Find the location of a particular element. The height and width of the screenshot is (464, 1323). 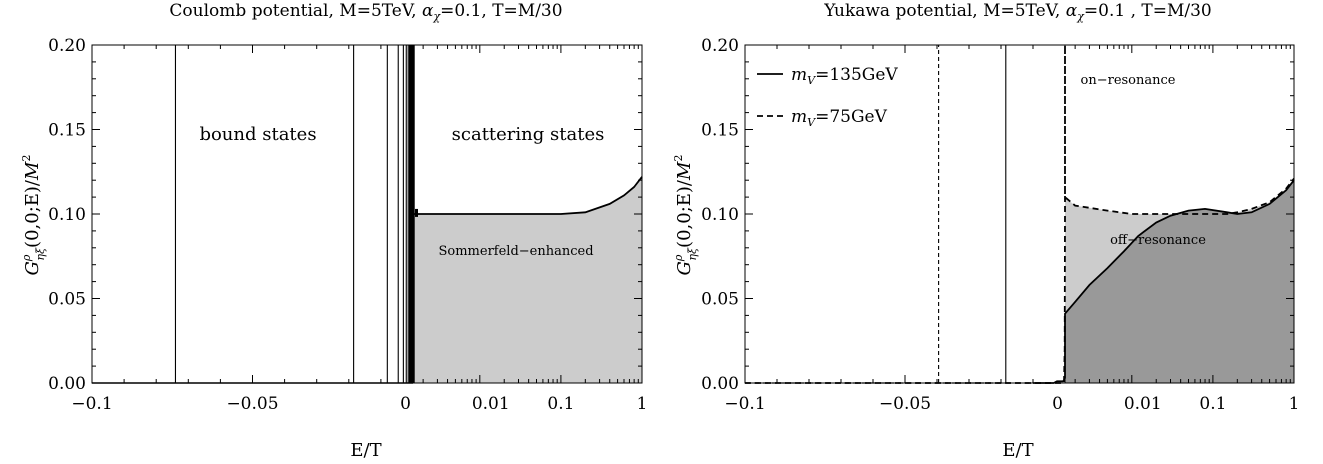

off-resonance-fill is located at coordinates (1179, 281).